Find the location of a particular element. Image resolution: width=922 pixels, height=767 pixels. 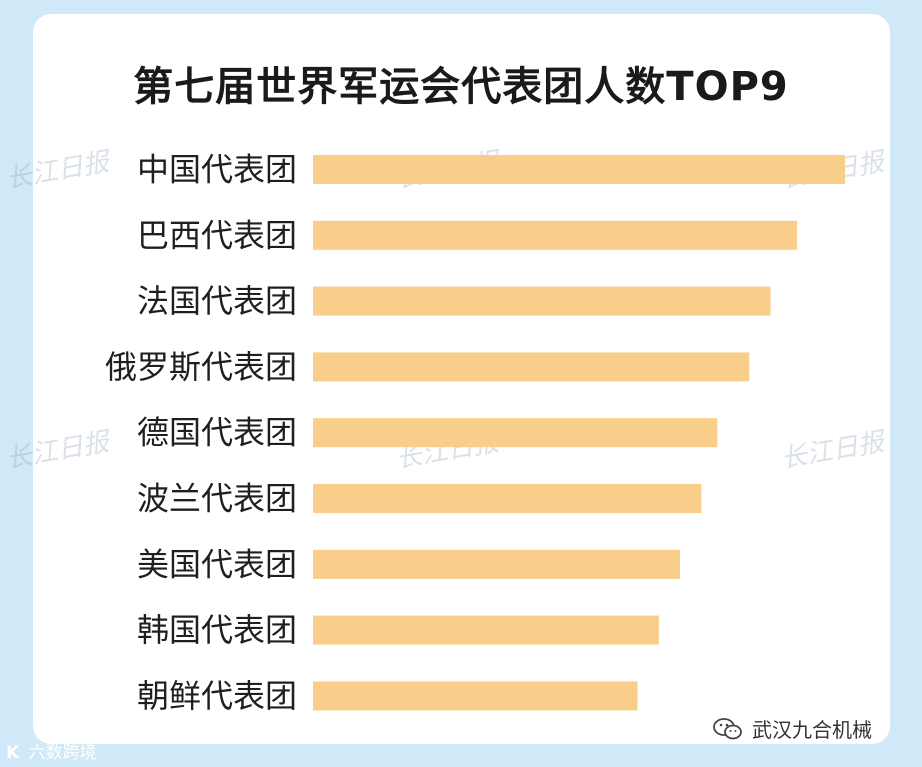

source-left: K 六数跨境 is located at coordinates (51, 750).